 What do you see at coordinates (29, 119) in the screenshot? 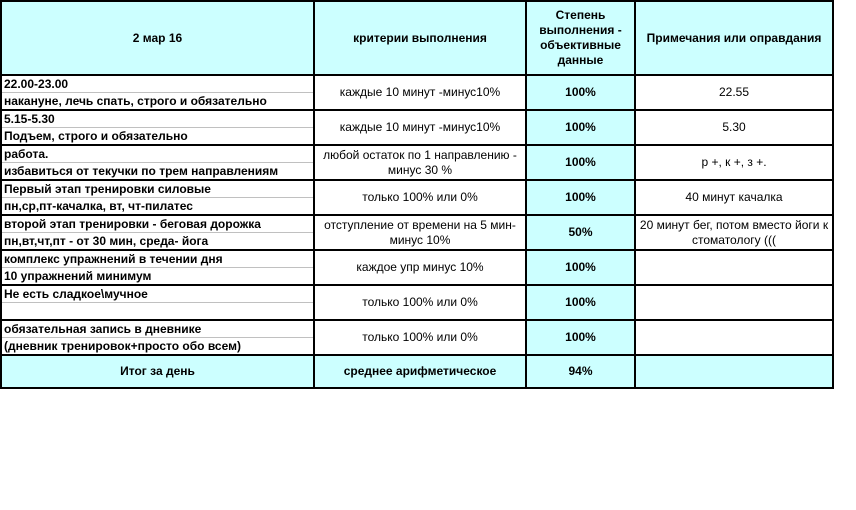
I see `task-time: 5.15-5.30` at bounding box center [29, 119].